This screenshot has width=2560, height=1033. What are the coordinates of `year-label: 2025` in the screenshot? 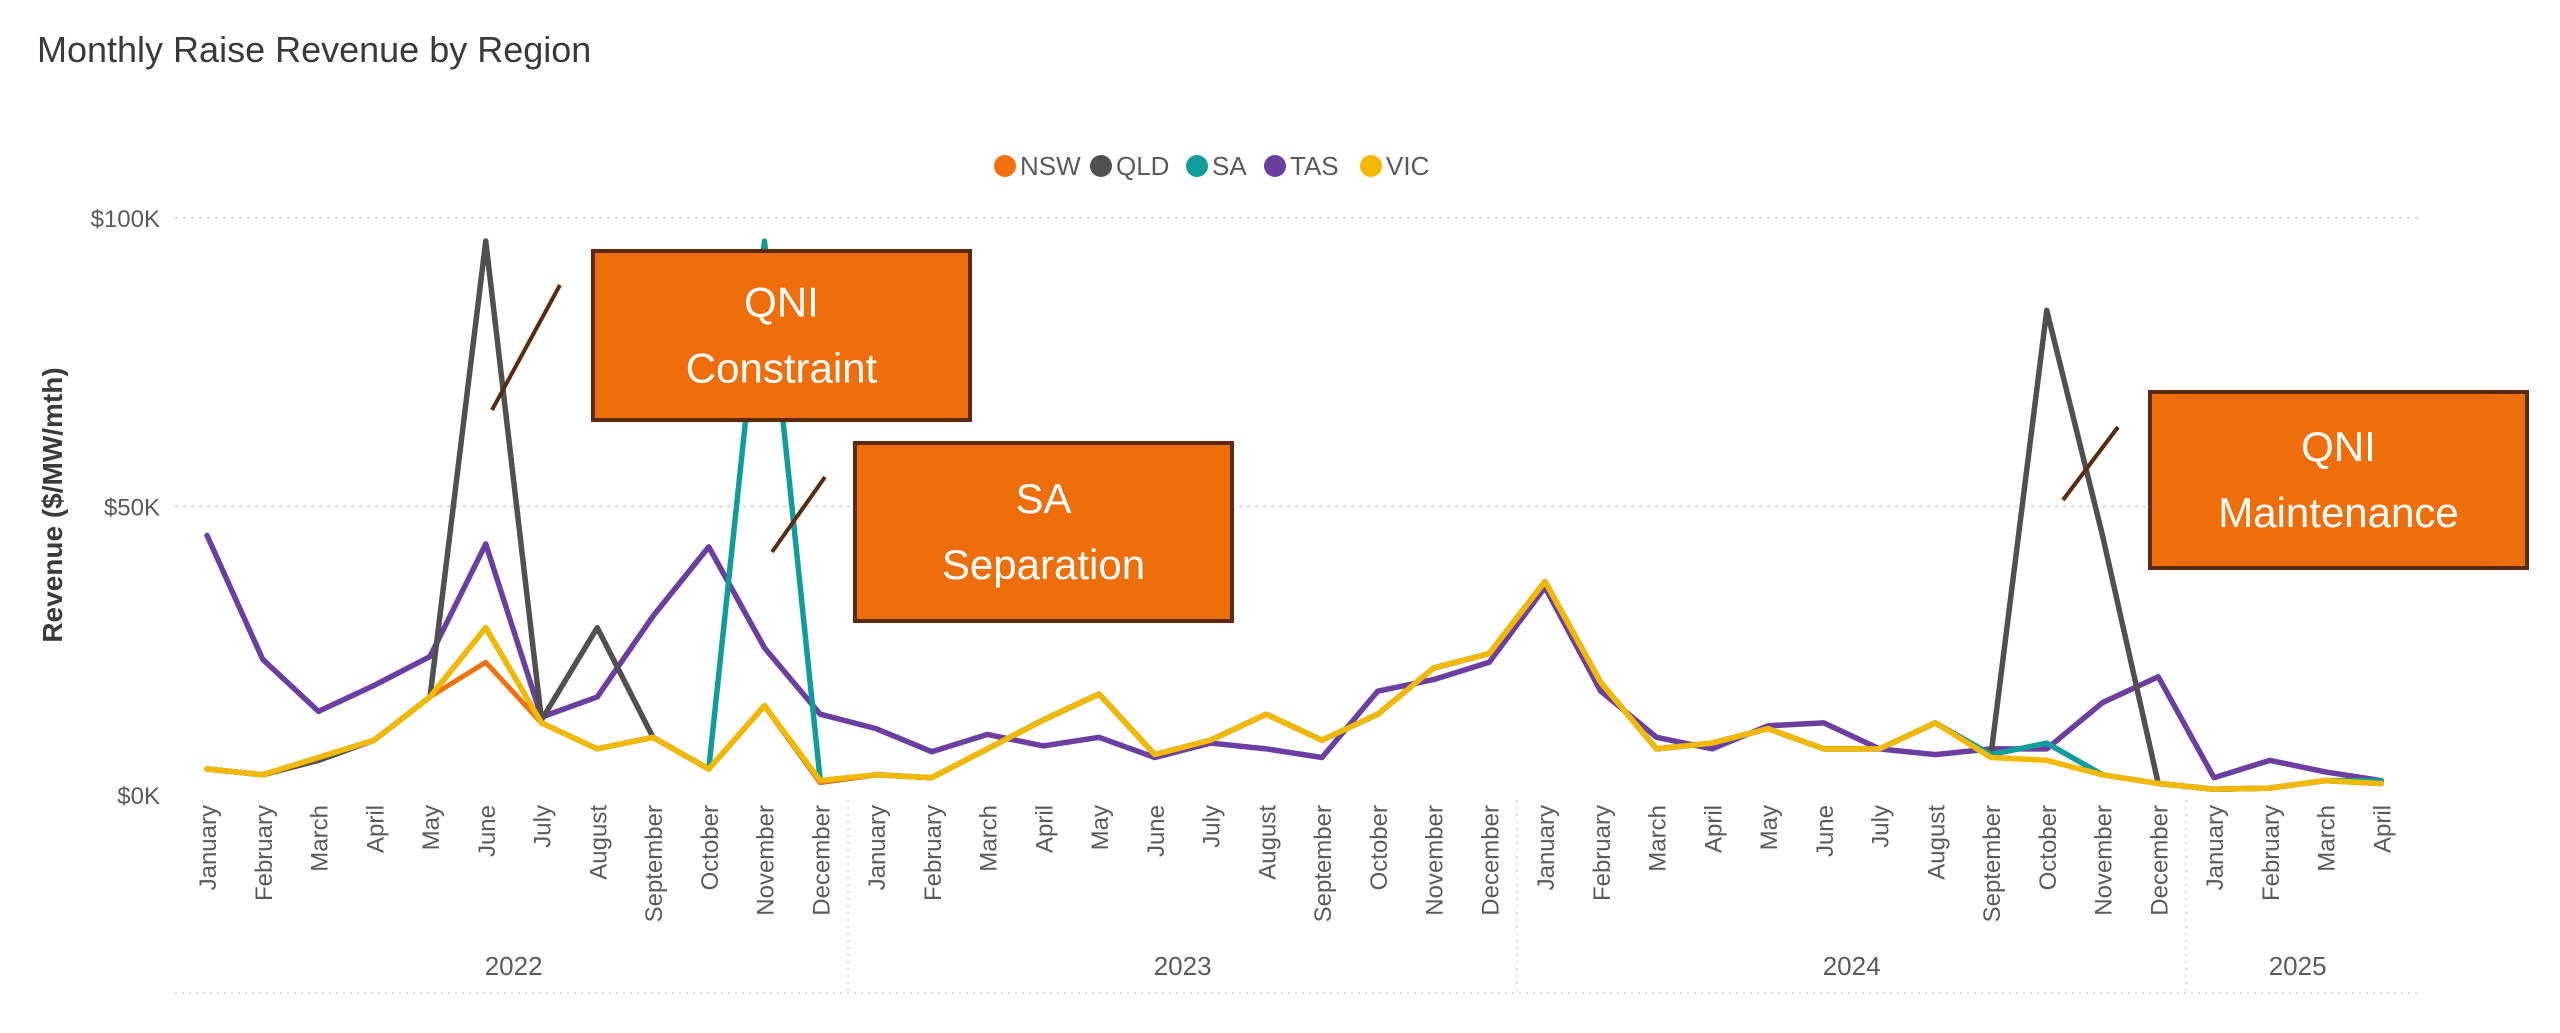 It's located at (2298, 966).